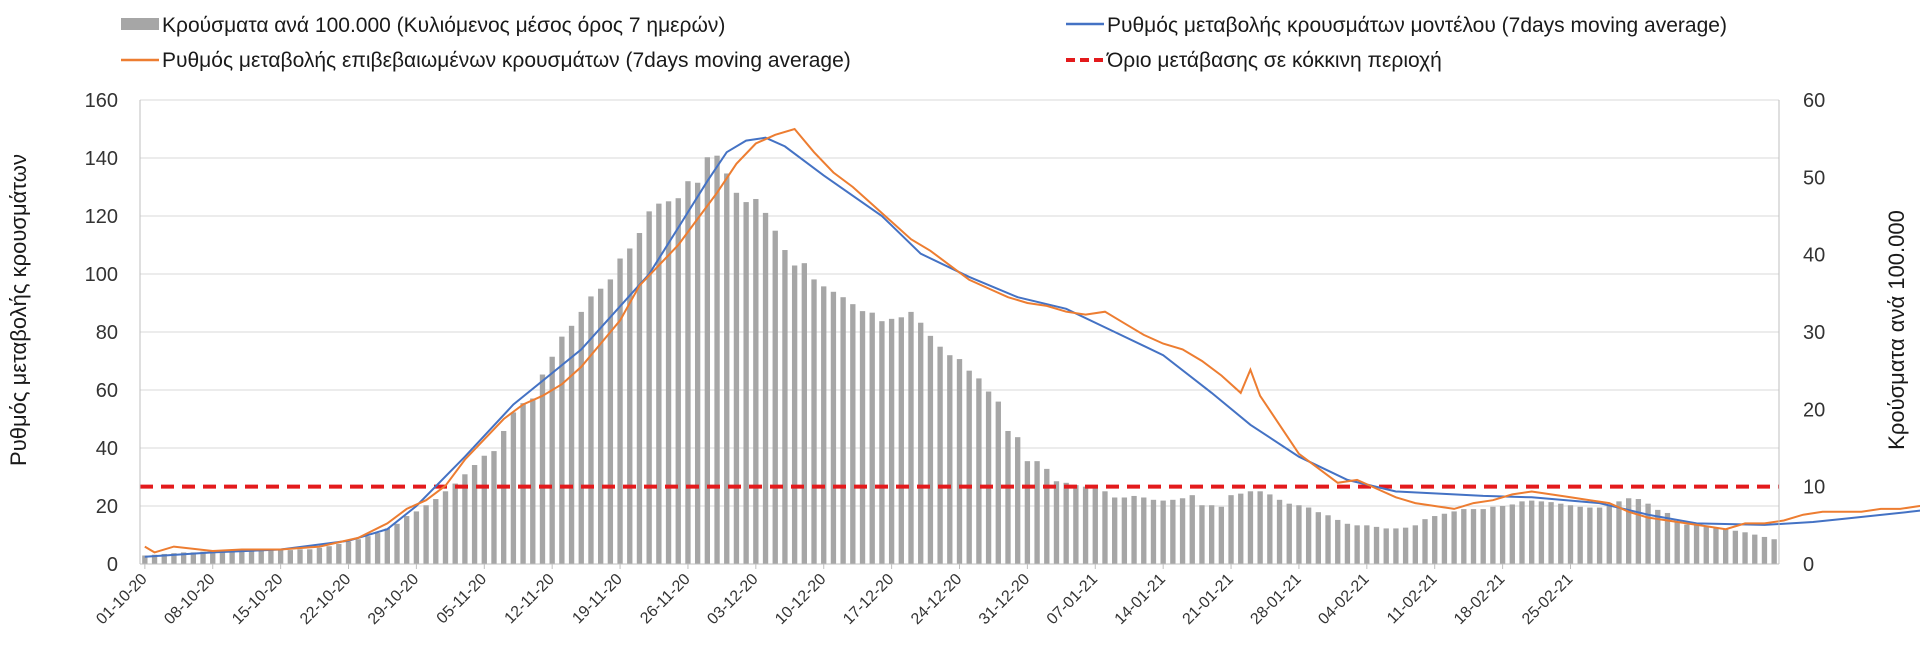 The width and height of the screenshot is (1920, 670). What do you see at coordinates (107, 507) in the screenshot?
I see `left-tick-label: 20` at bounding box center [107, 507].